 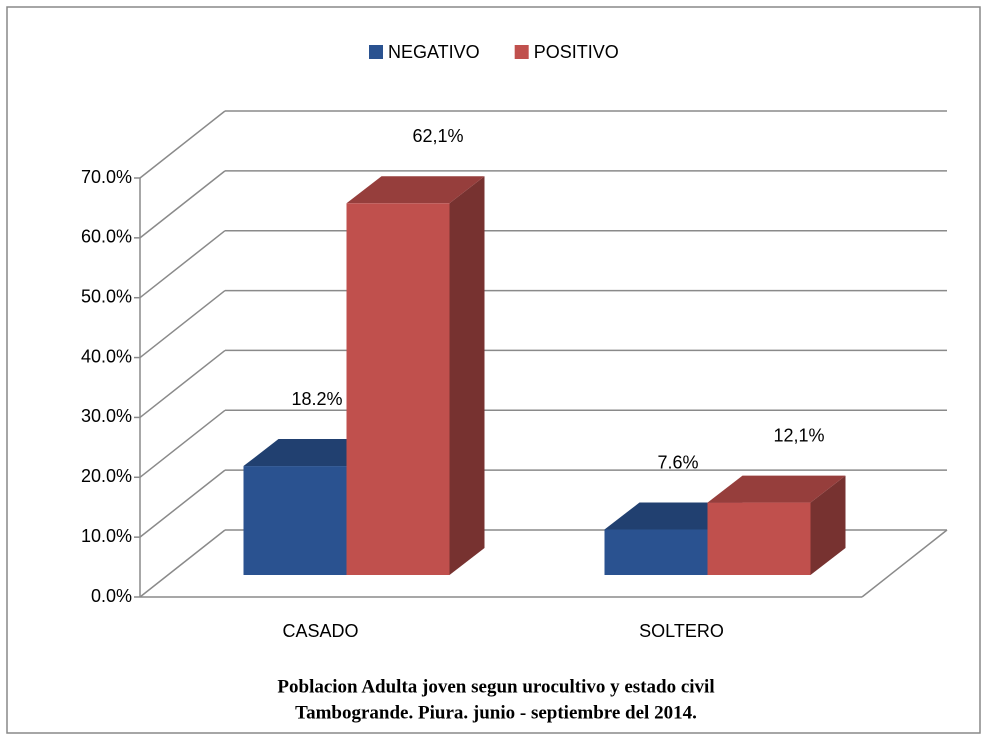 What do you see at coordinates (798, 435) in the screenshot?
I see `value-label: 12,1%` at bounding box center [798, 435].